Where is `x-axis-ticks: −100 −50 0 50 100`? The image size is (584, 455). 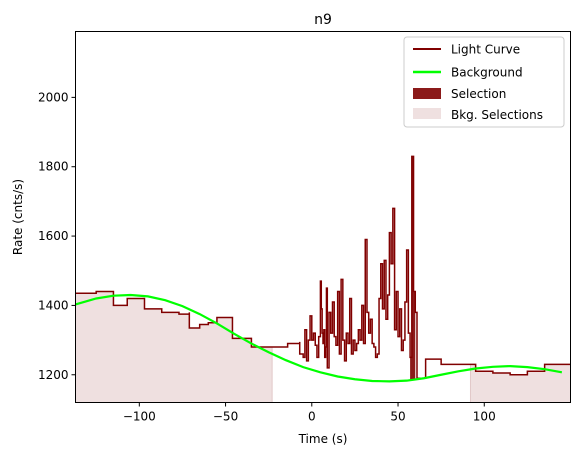 x-axis-ticks: −100 −50 0 50 100 is located at coordinates (309, 413).